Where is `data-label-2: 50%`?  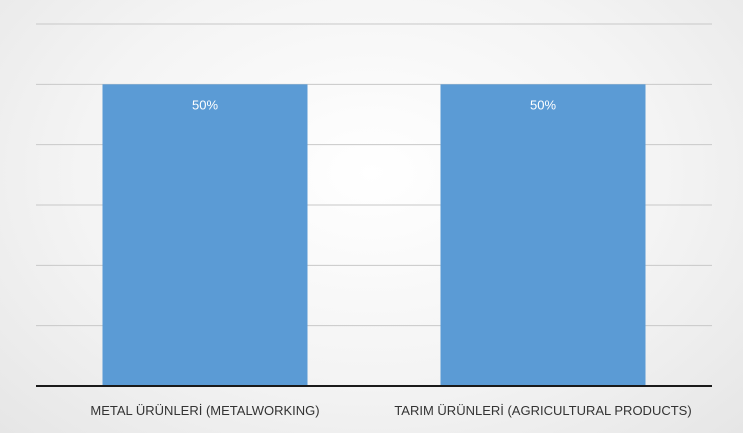
data-label-2: 50% is located at coordinates (543, 104).